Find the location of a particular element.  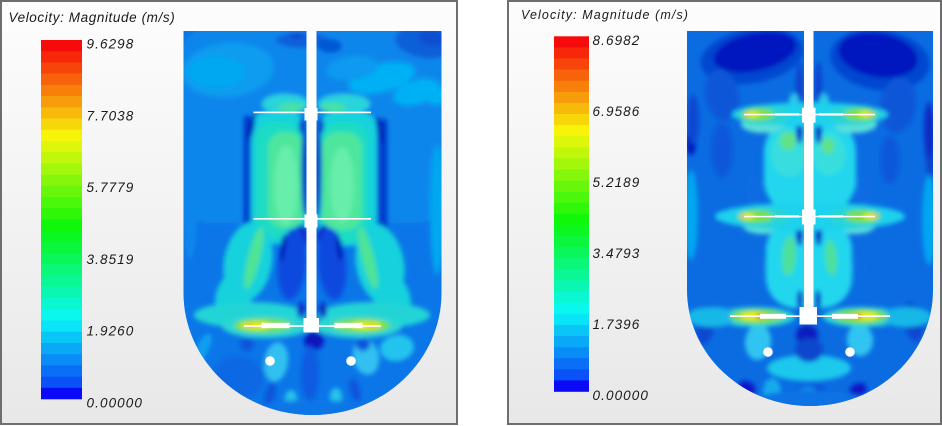

svg-text: 3.4793 is located at coordinates (617, 253).